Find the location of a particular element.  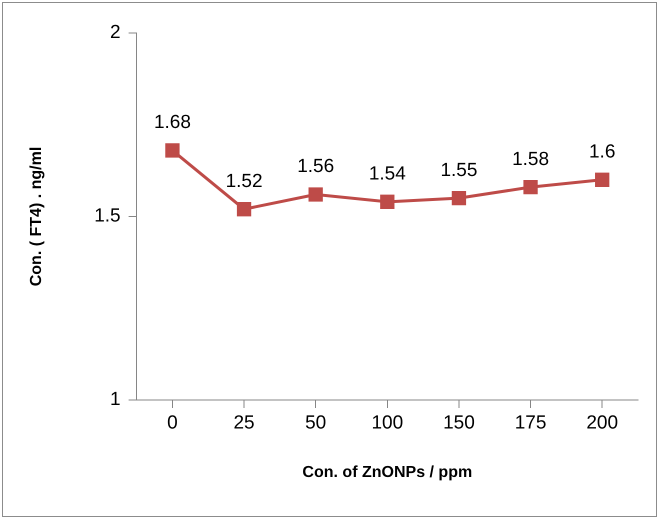

data-label: 1.68 is located at coordinates (172, 123).